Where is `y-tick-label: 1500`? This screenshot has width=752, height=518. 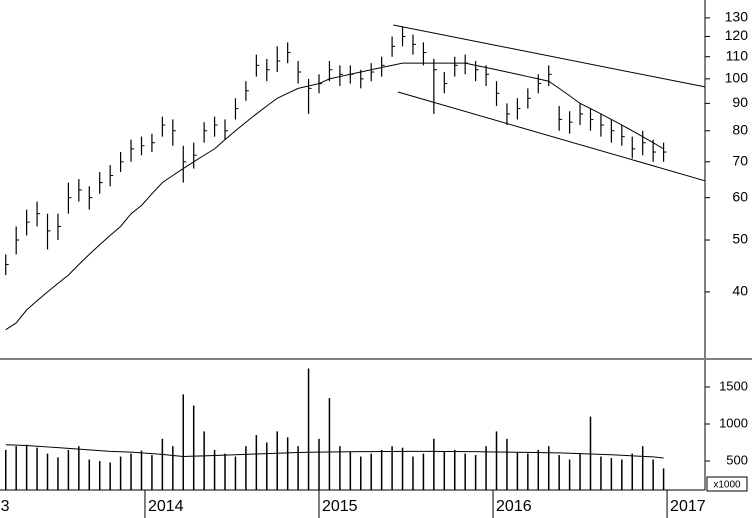 y-tick-label: 1500 is located at coordinates (733, 385).